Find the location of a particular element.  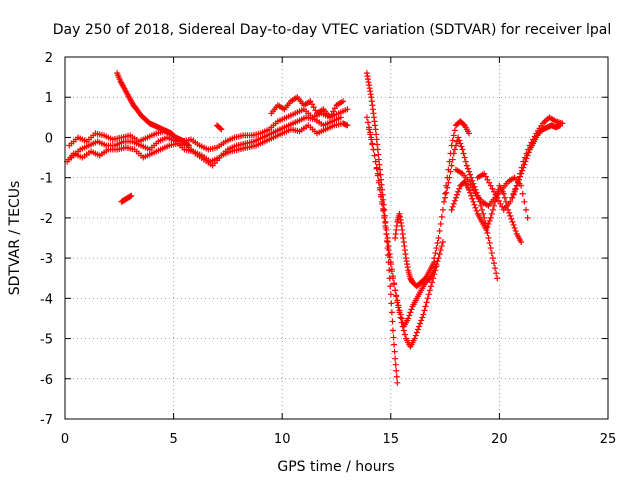

y-tick-label: -7 is located at coordinates (46, 420).